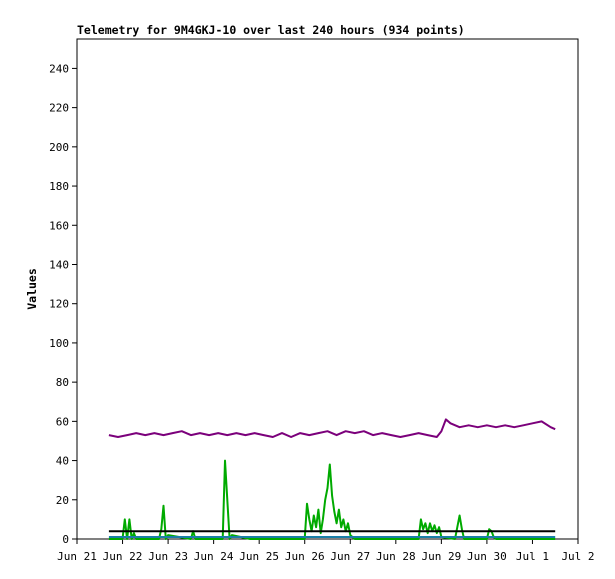  Describe the element at coordinates (62, 461) in the screenshot. I see `y-tick-label: 40` at that location.